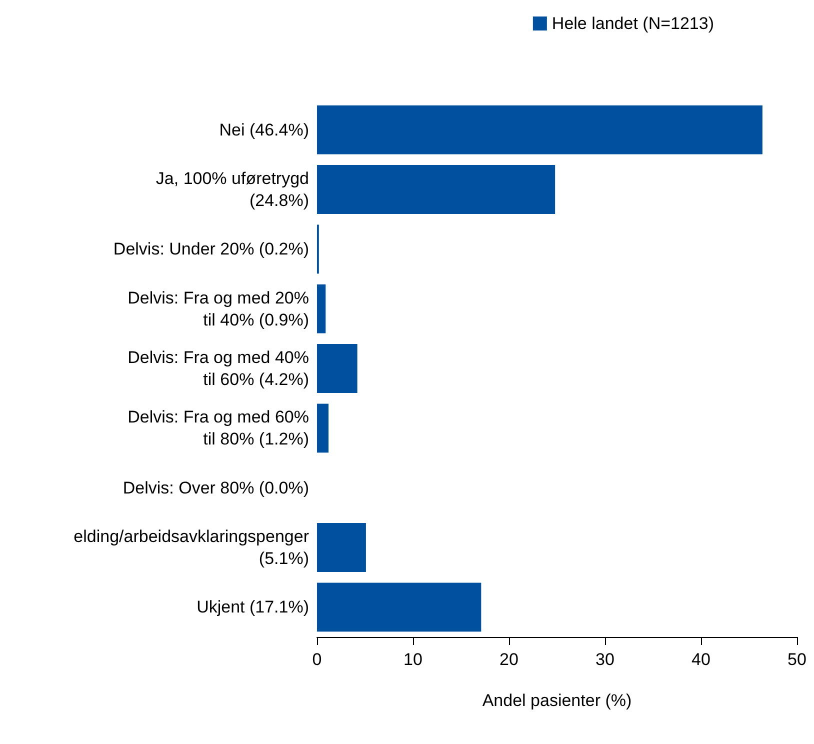 This screenshot has width=814, height=744. Describe the element at coordinates (413, 659) in the screenshot. I see `x-tick-label: 10` at that location.